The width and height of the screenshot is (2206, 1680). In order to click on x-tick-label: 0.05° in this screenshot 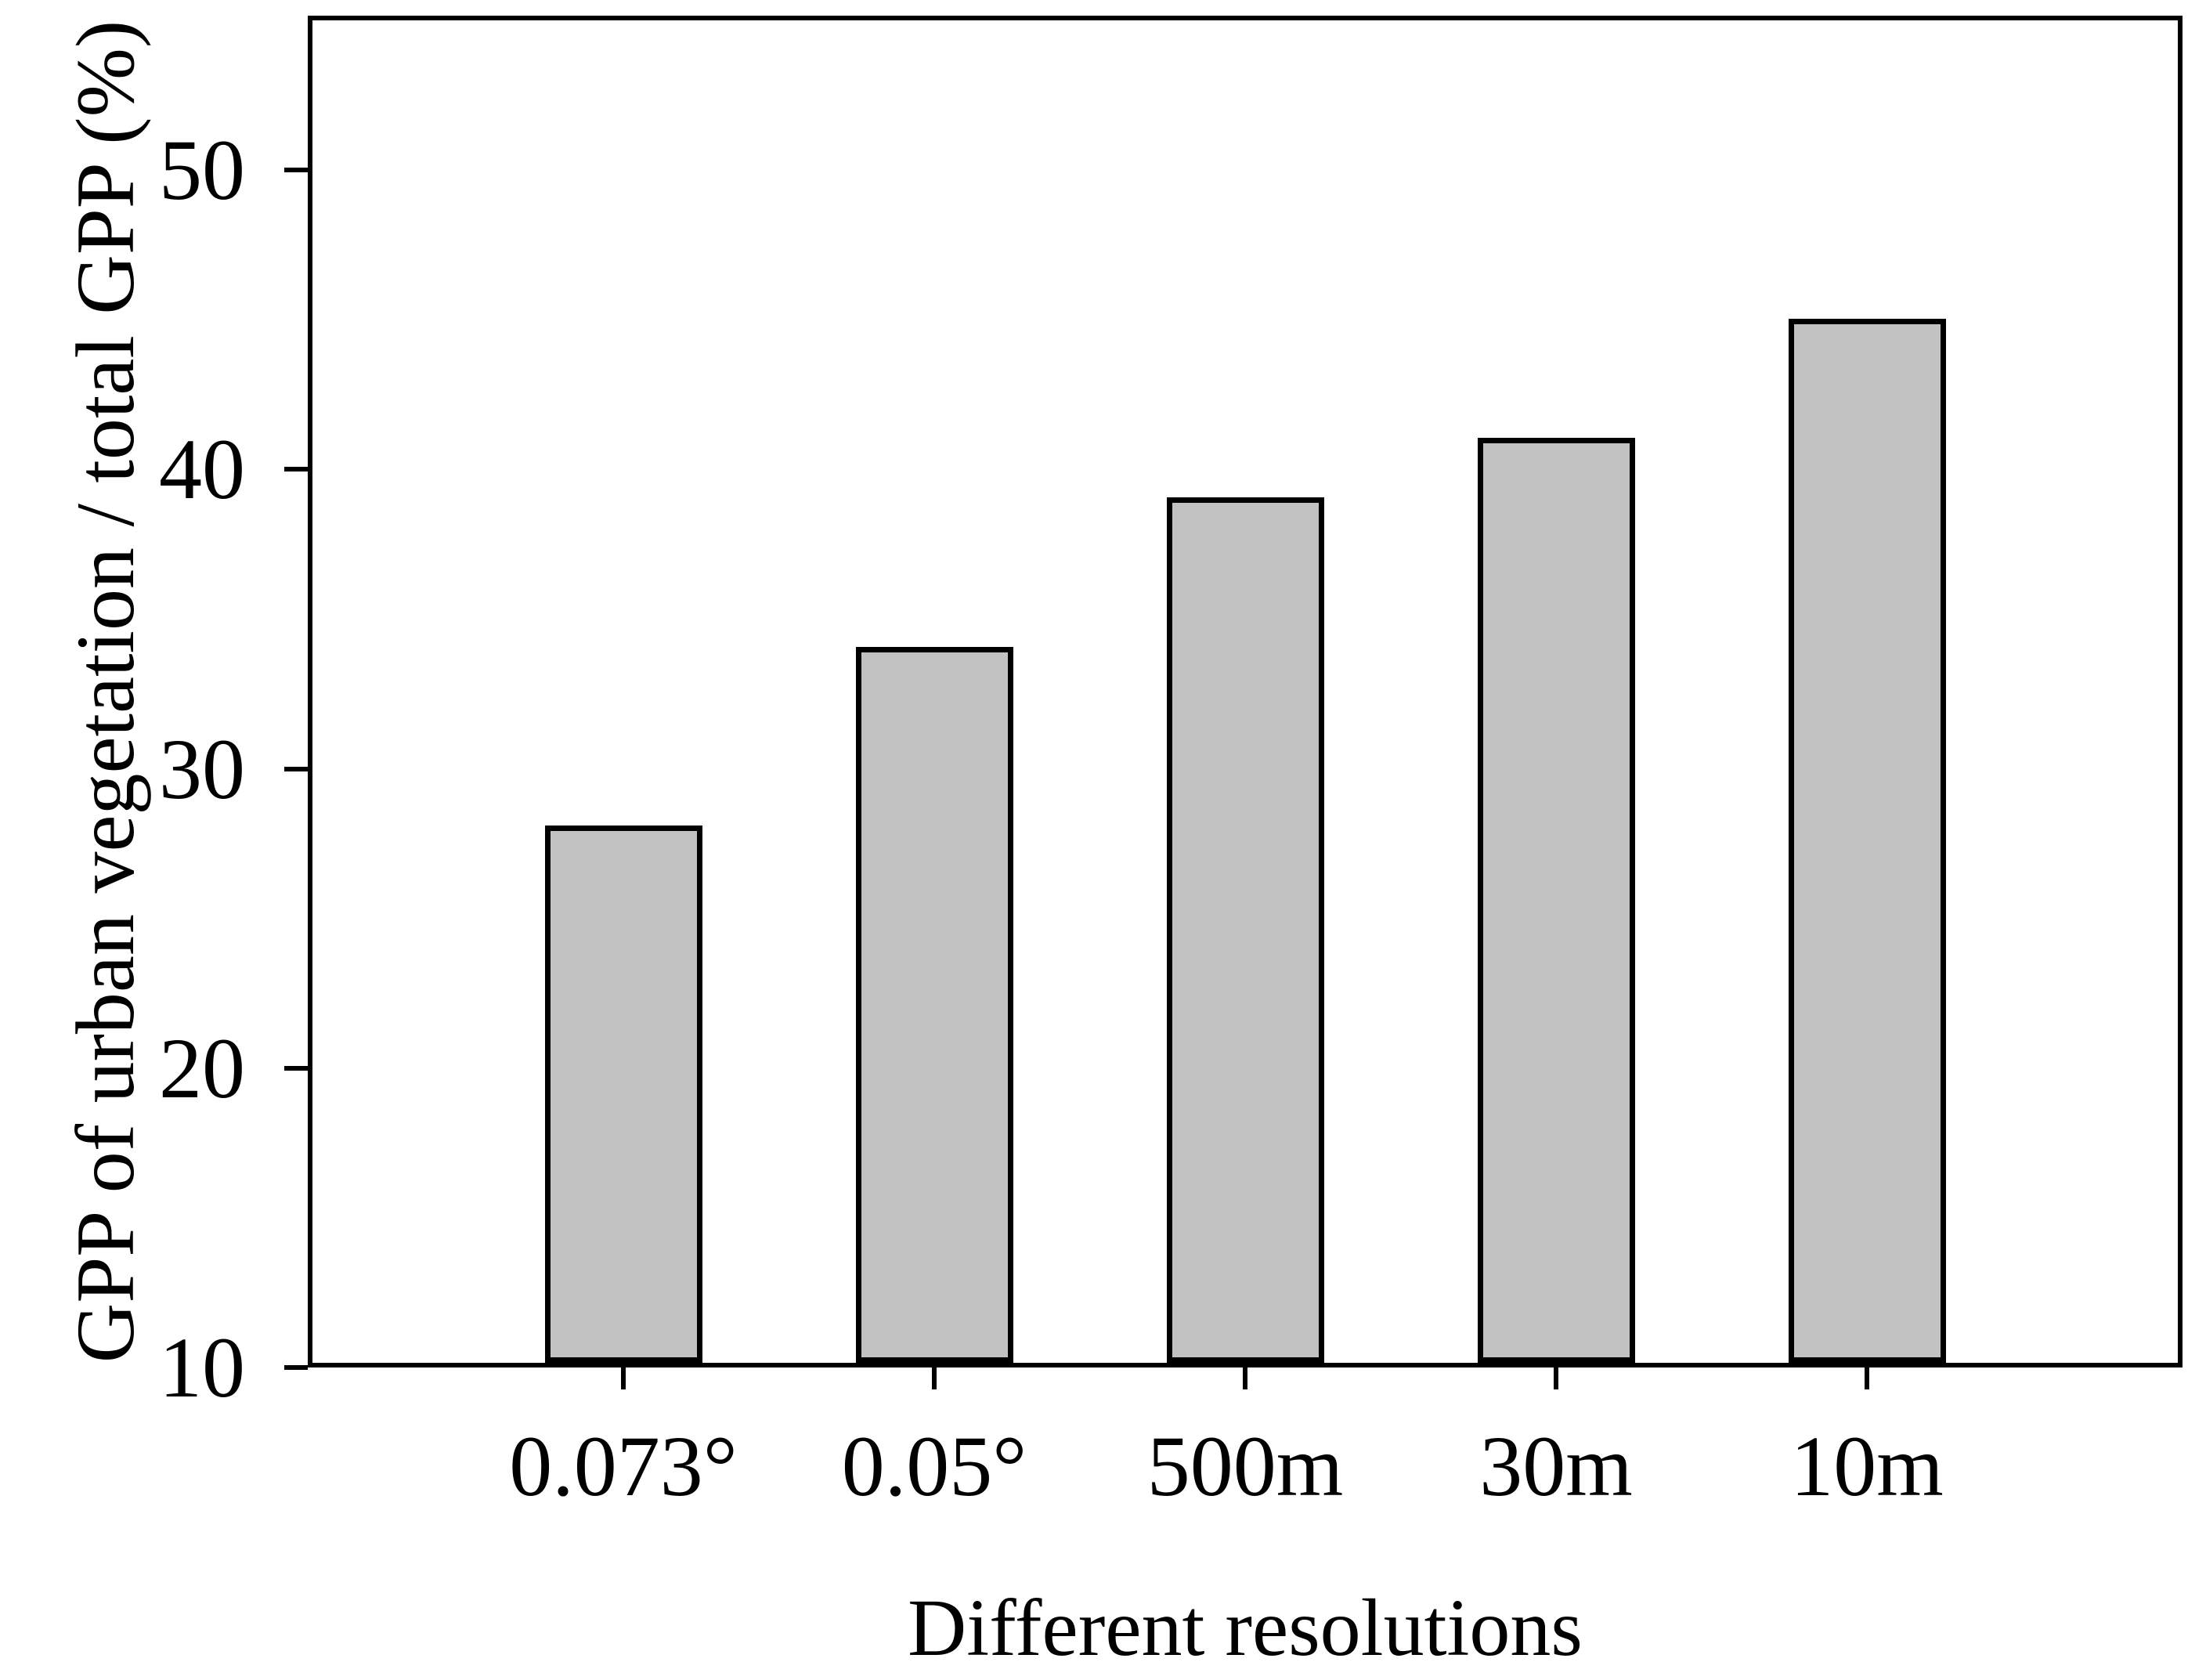, I will do `click(934, 1466)`.